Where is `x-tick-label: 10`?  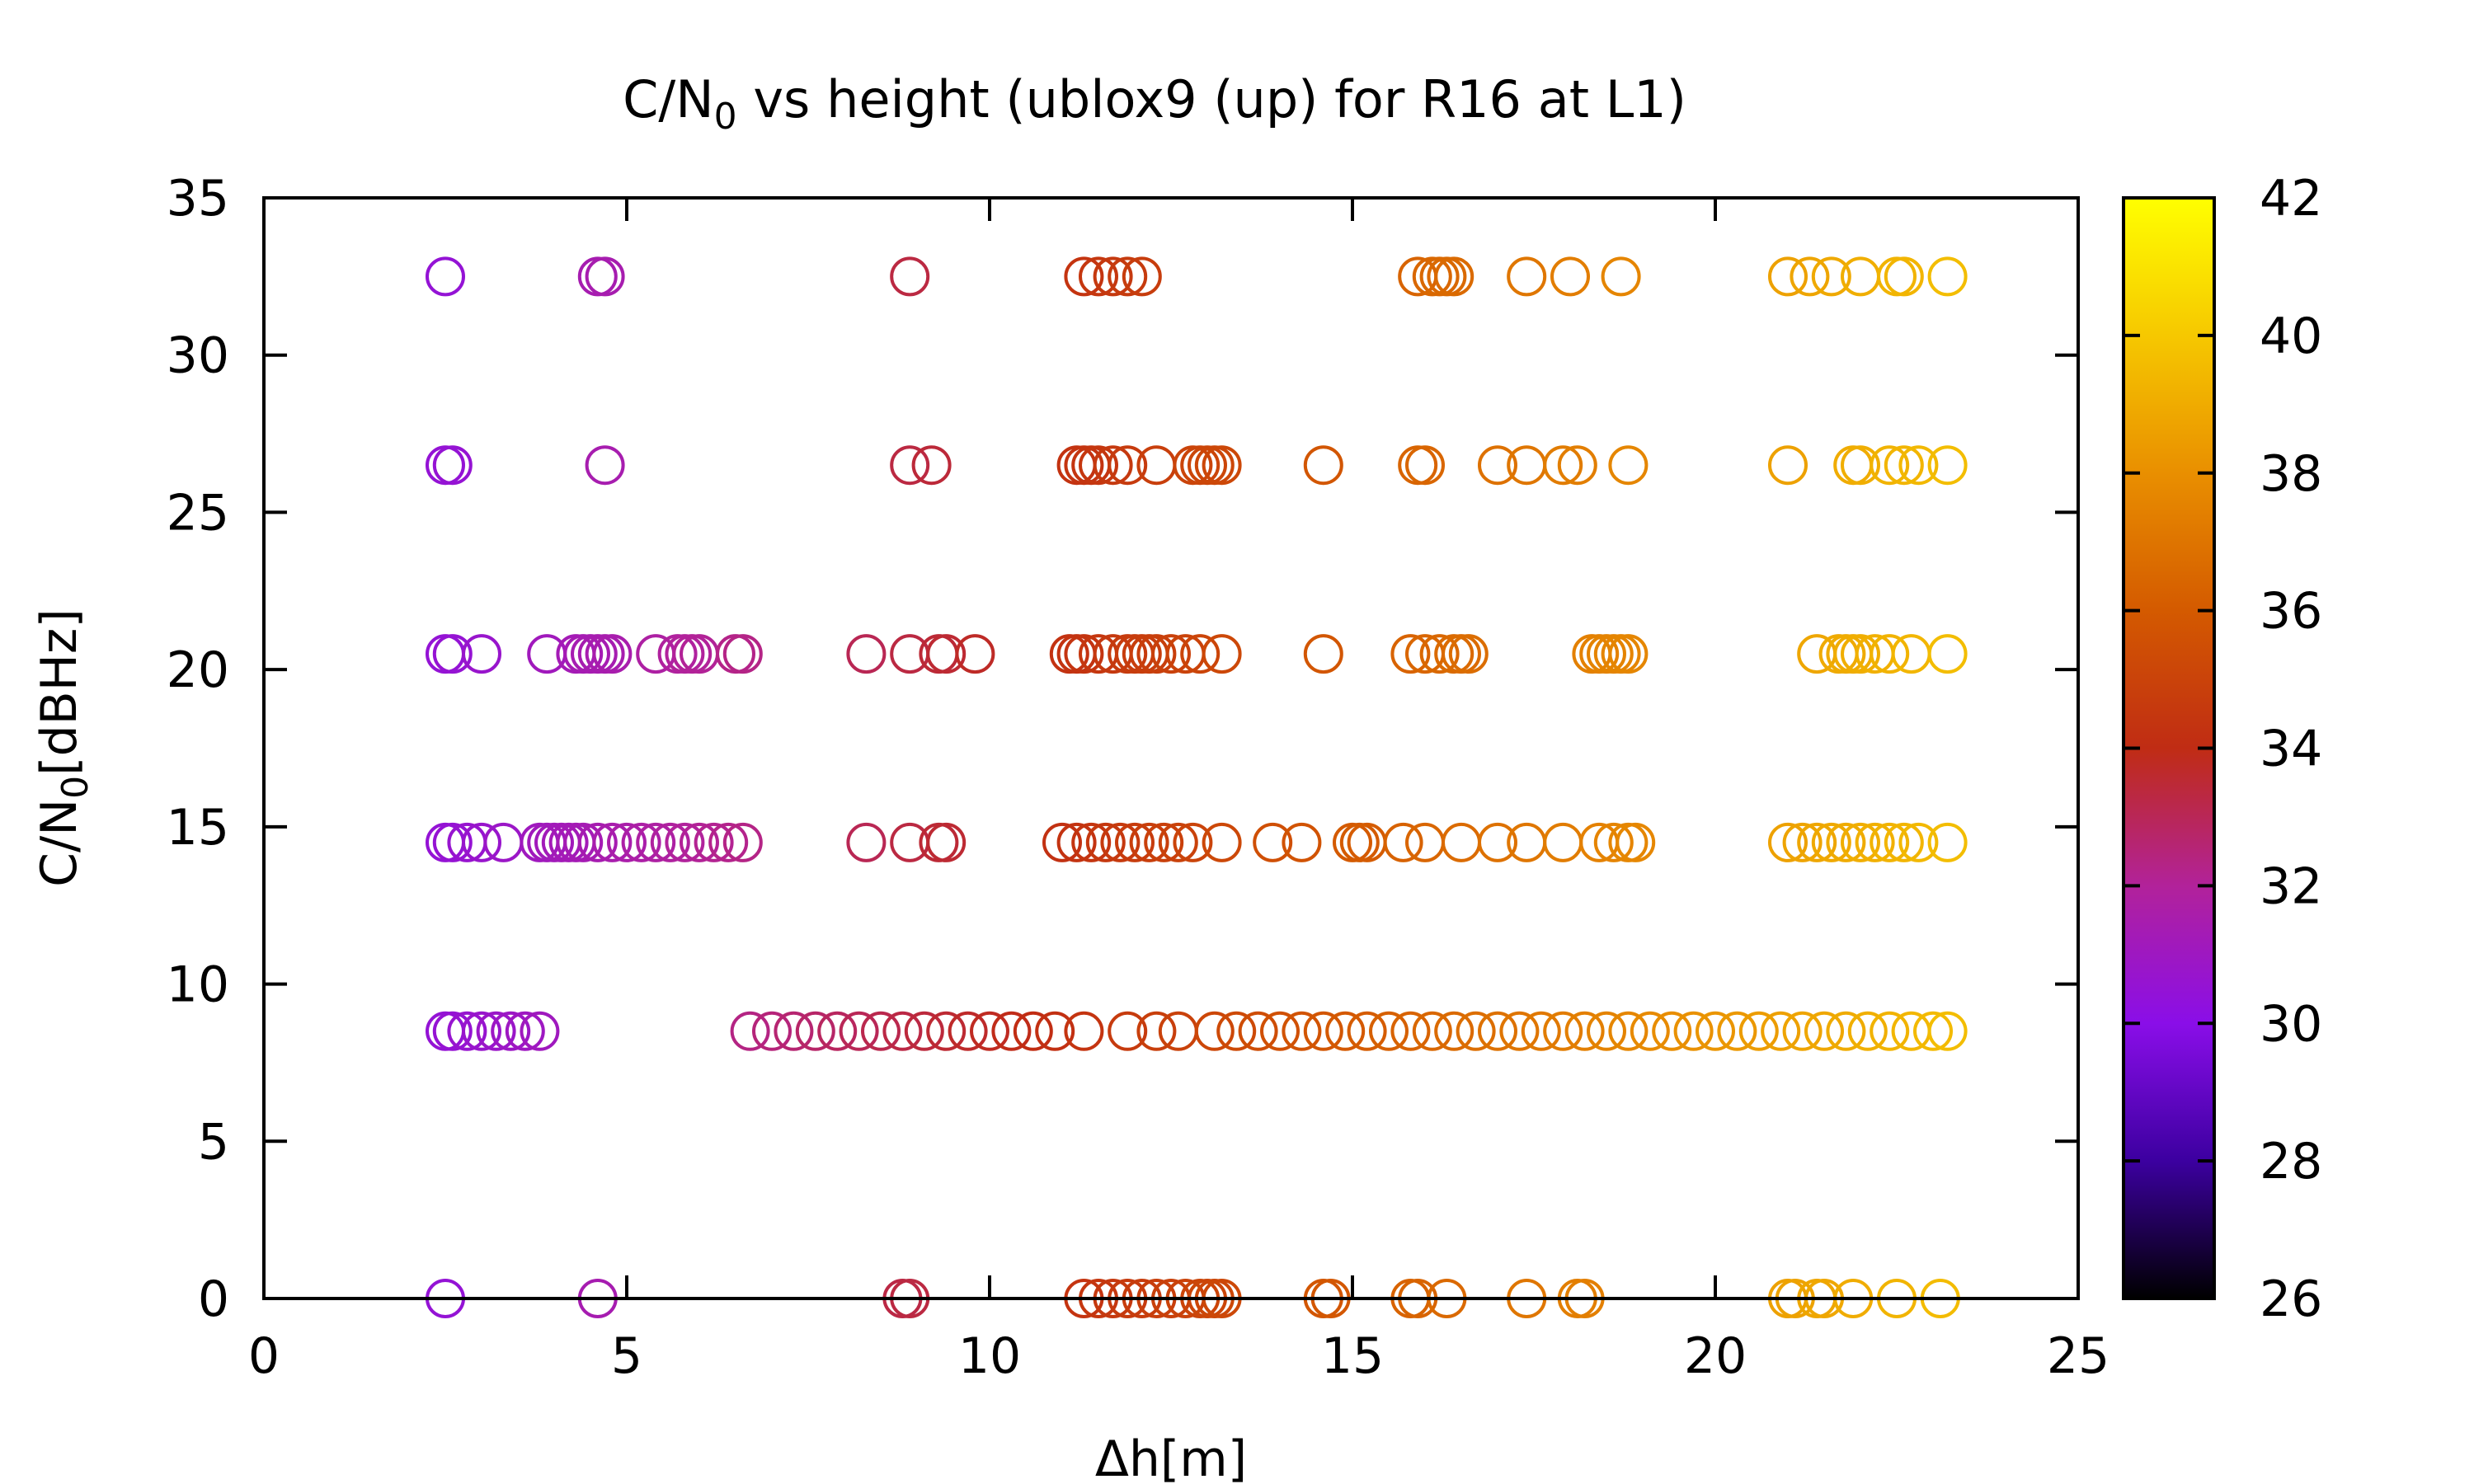
x-tick-label: 10 is located at coordinates (989, 1356).